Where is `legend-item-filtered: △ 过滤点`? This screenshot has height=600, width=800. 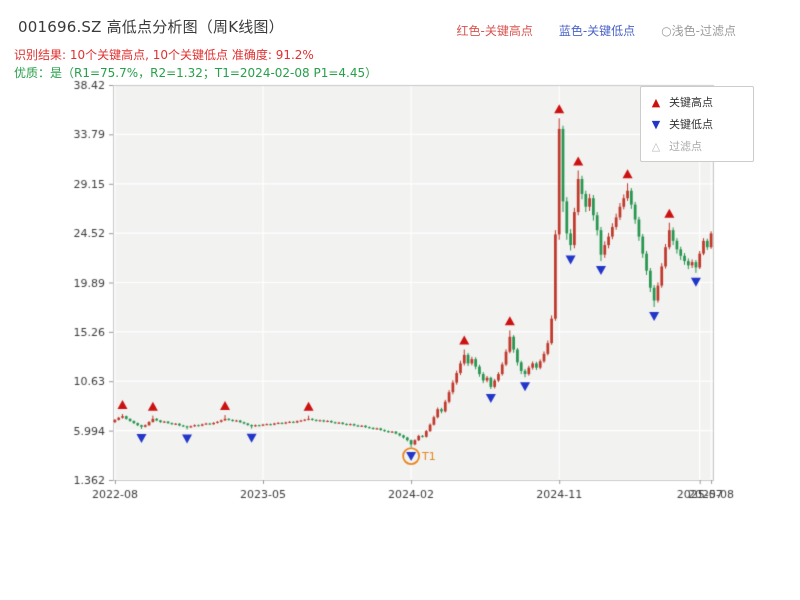 legend-item-filtered: △ 过滤点 is located at coordinates (697, 146).